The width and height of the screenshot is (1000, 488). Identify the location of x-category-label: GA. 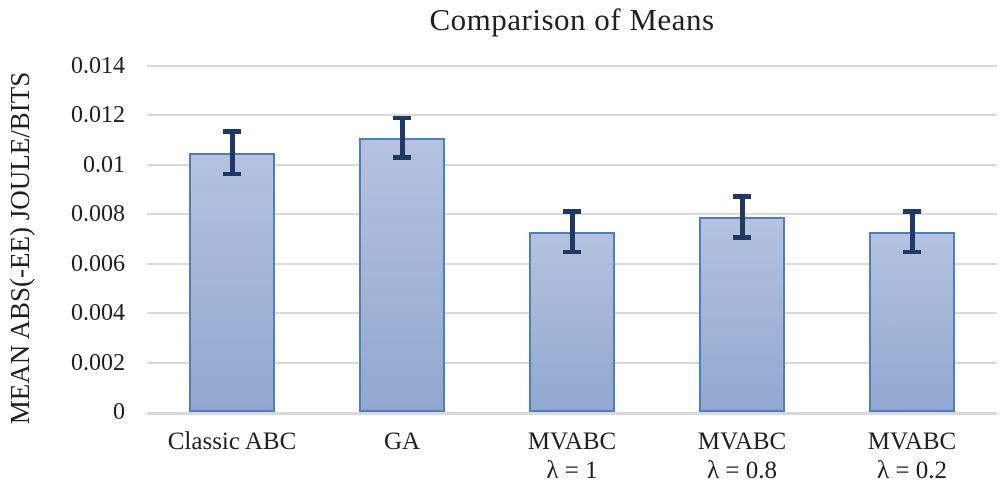
(402, 441).